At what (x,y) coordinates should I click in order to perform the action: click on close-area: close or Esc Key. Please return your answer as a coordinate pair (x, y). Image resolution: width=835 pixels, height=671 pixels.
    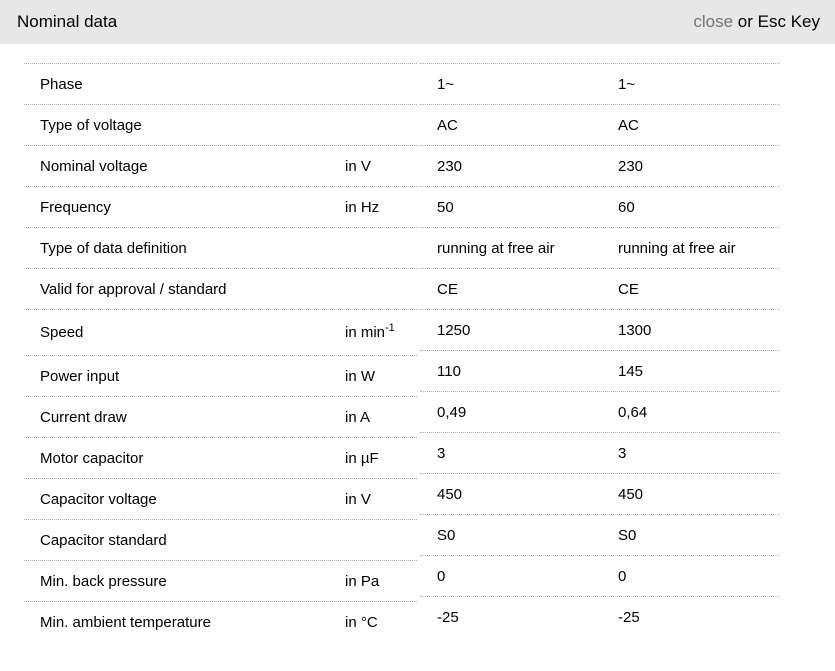
    Looking at the image, I should click on (756, 22).